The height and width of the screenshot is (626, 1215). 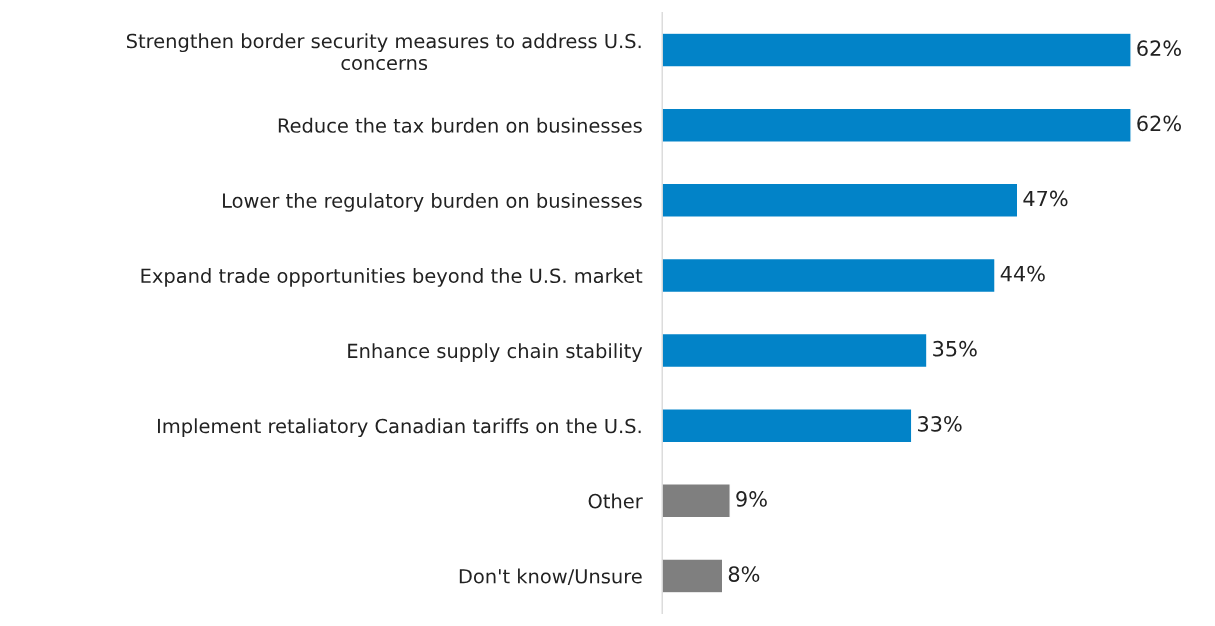 I want to click on y-tick-label: Enhance supply chain stability, so click(x=495, y=352).